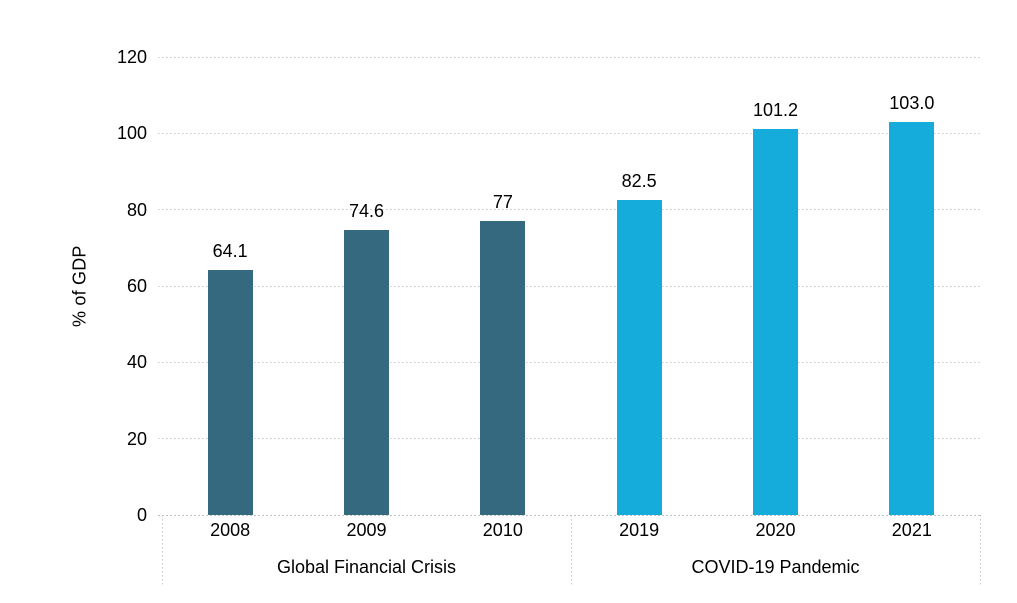 The image size is (1017, 603). What do you see at coordinates (569, 515) in the screenshot?
I see `x-axis-line` at bounding box center [569, 515].